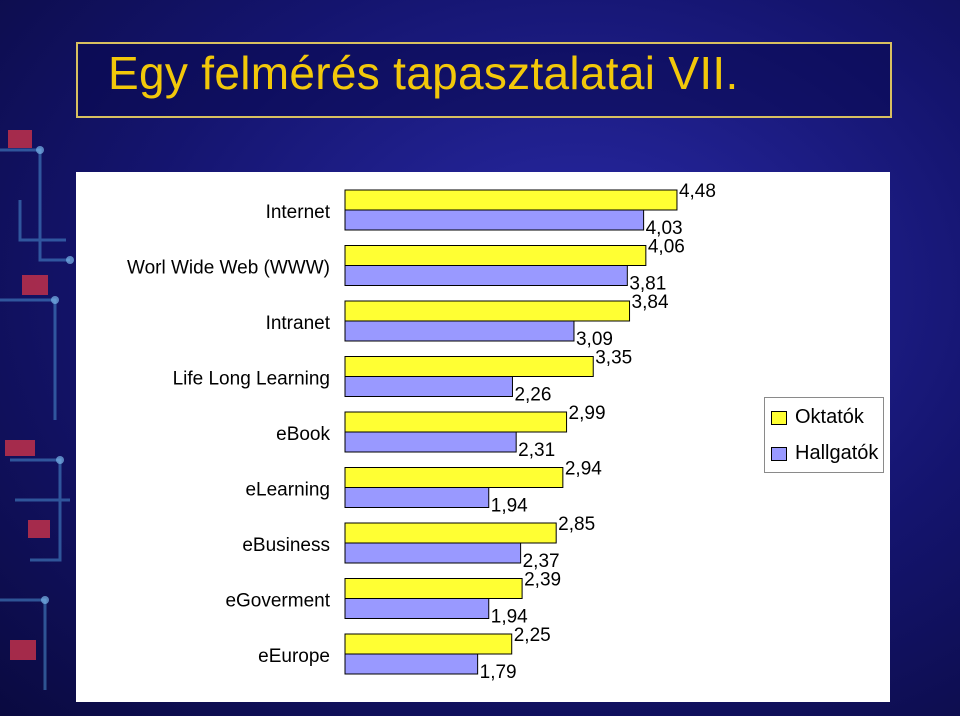 The image size is (960, 716). I want to click on category-label-life-long-learning: Life Long Learning, so click(251, 379).